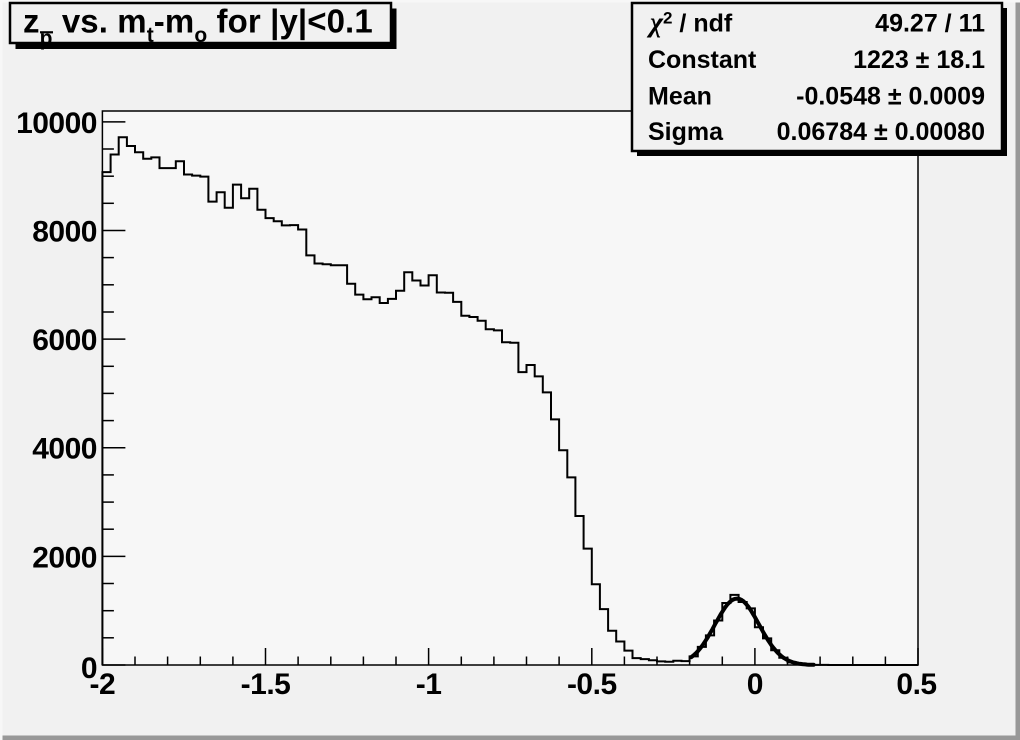 Image resolution: width=1020 pixels, height=740 pixels. Describe the element at coordinates (919, 60) in the screenshot. I see `svg-text: 1223 ± 18.1` at that location.